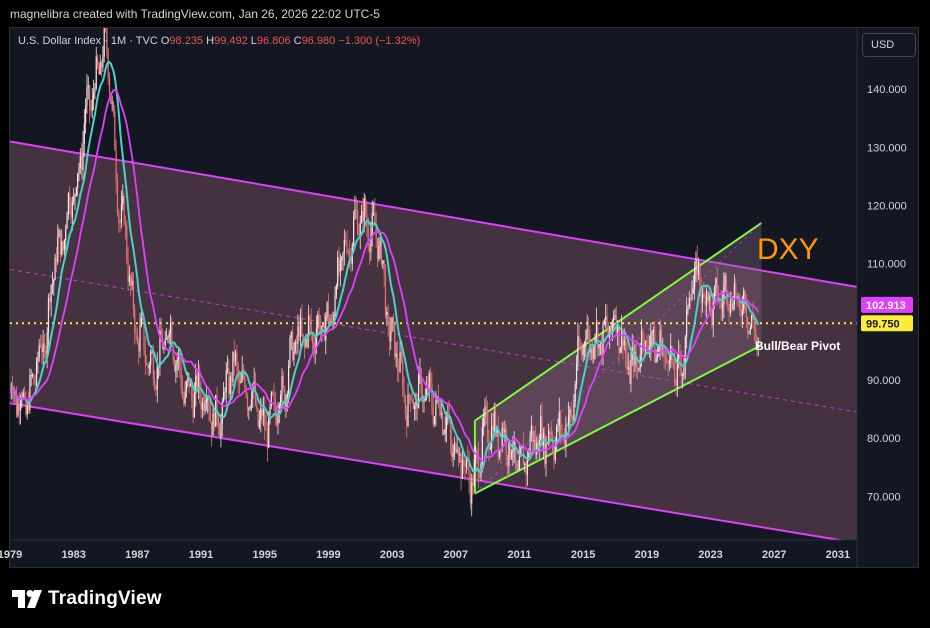  What do you see at coordinates (87, 599) in the screenshot?
I see `tradingview-logo: TradingView` at bounding box center [87, 599].